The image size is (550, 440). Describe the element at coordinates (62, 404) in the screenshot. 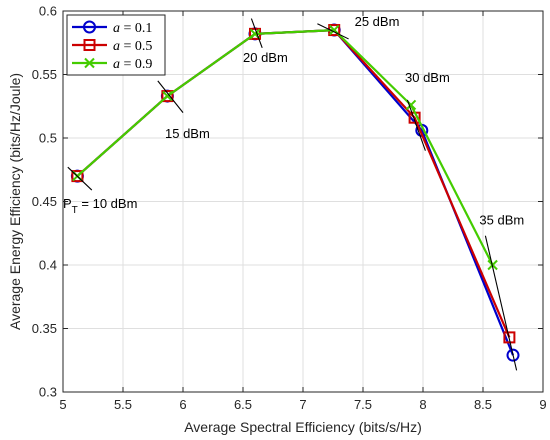

I see `x-tick-label: 5` at that location.